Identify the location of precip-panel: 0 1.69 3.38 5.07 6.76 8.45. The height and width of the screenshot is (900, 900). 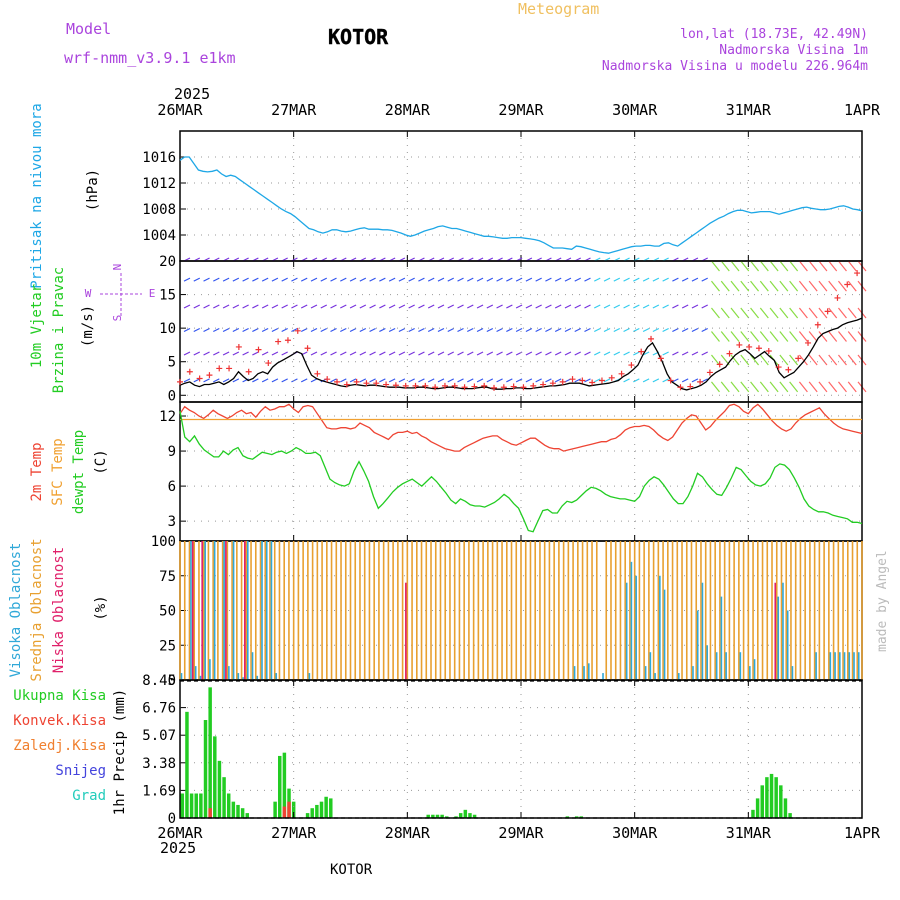
(502, 750).